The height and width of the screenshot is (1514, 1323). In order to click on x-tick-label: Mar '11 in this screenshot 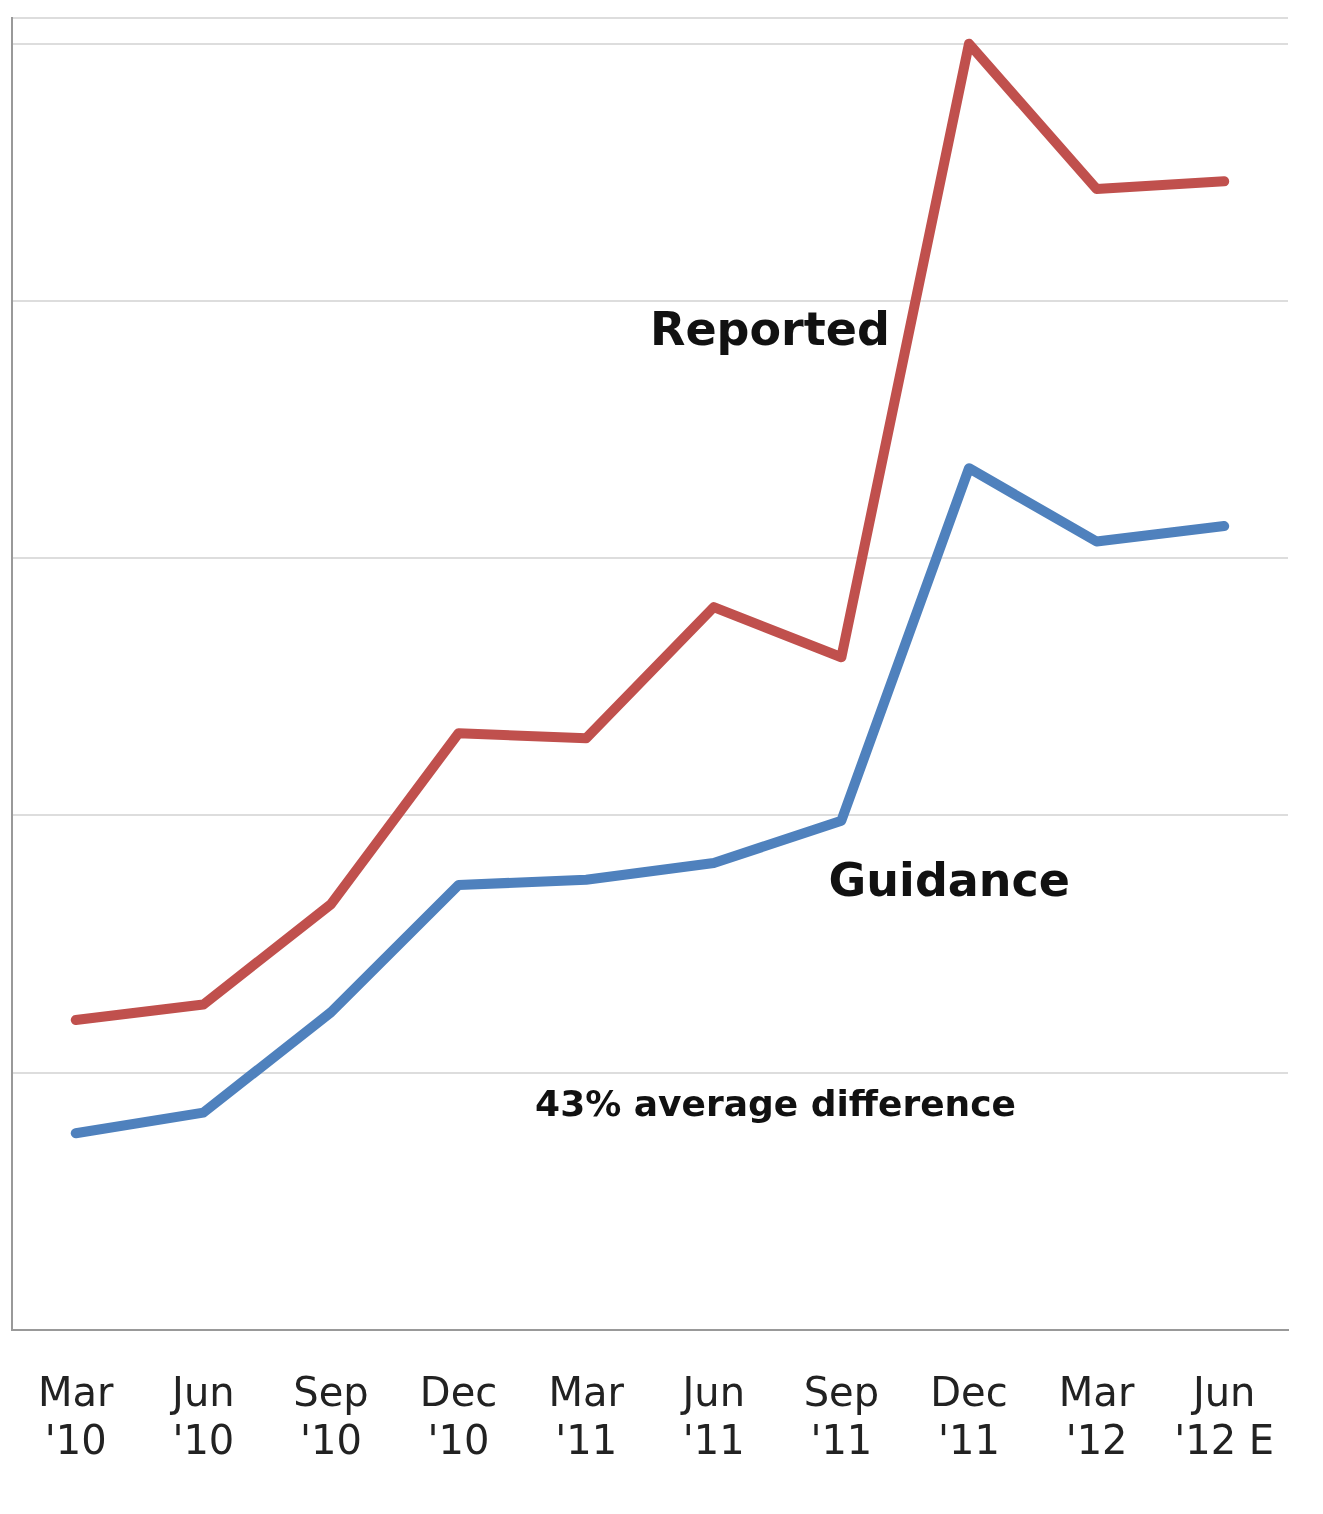, I will do `click(586, 1416)`.